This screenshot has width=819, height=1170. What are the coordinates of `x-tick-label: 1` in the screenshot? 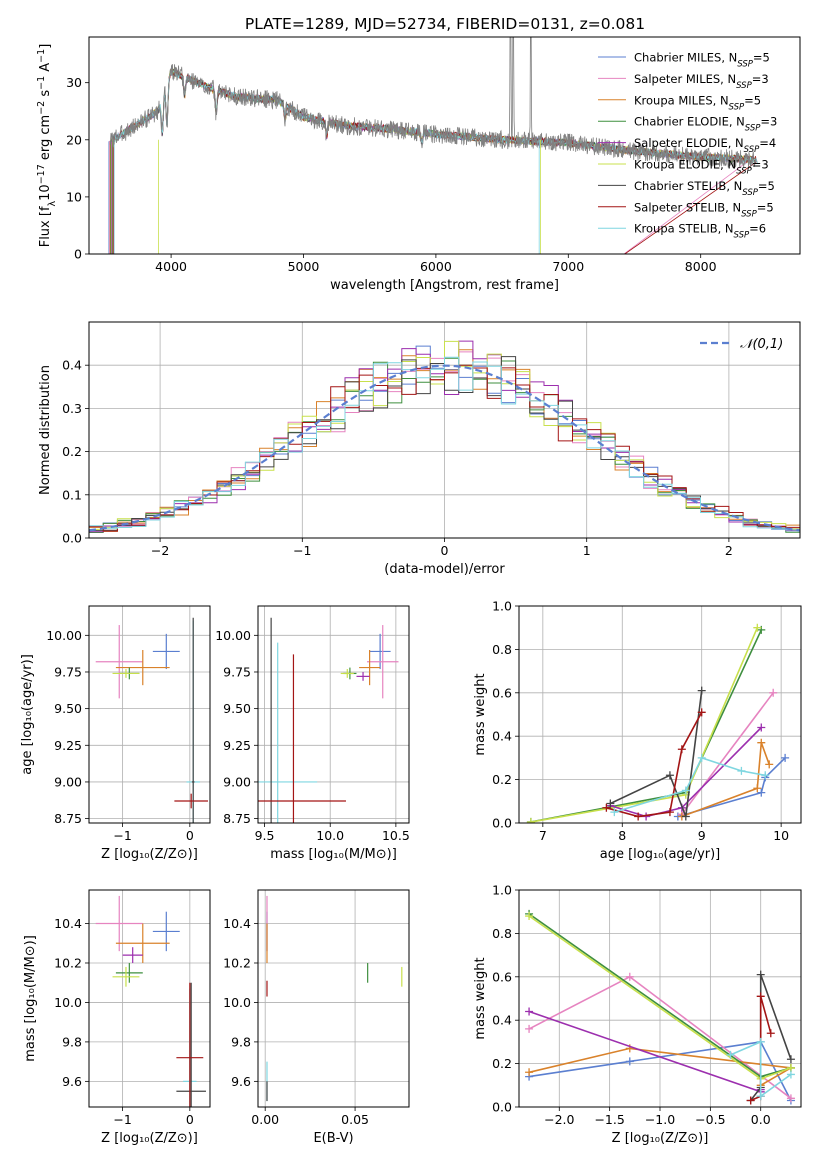 It's located at (587, 550).